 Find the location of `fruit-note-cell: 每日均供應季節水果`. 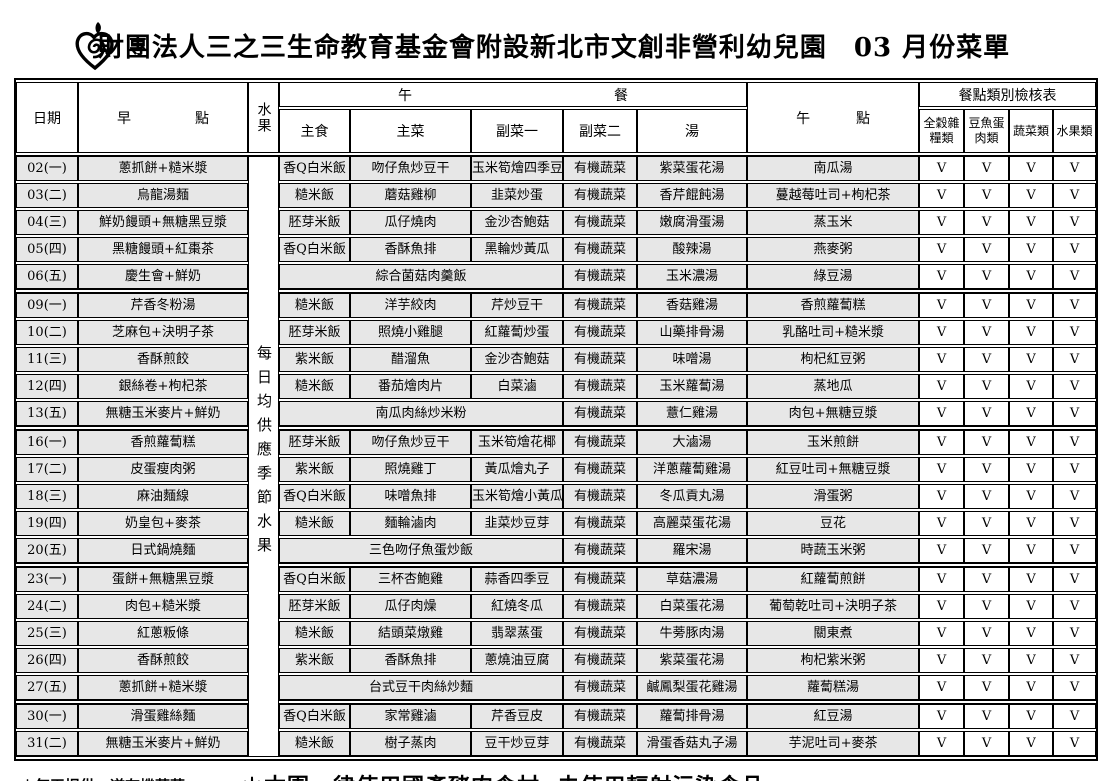

fruit-note-cell: 每日均供應季節水果 is located at coordinates (263, 456).